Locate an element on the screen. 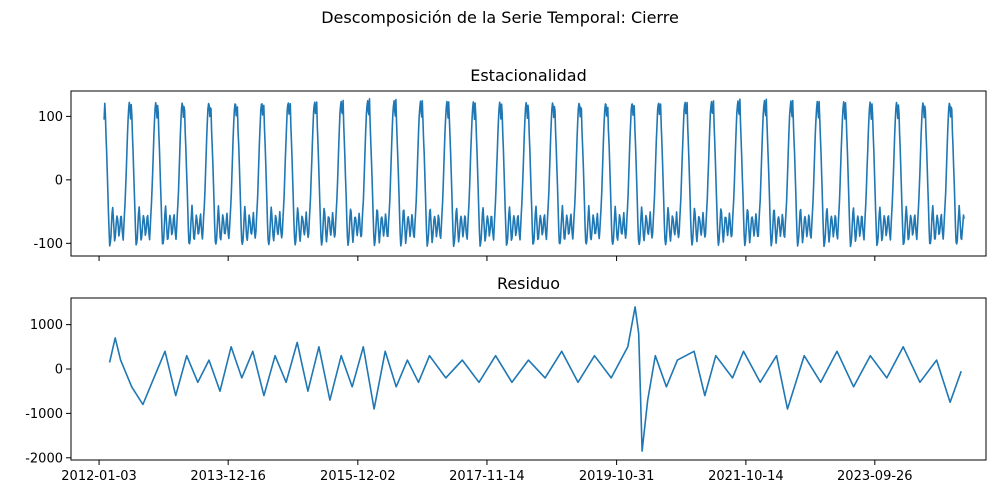 This screenshot has height=500, width=1000. seasonal-title: Estacionalidad is located at coordinates (528, 75).